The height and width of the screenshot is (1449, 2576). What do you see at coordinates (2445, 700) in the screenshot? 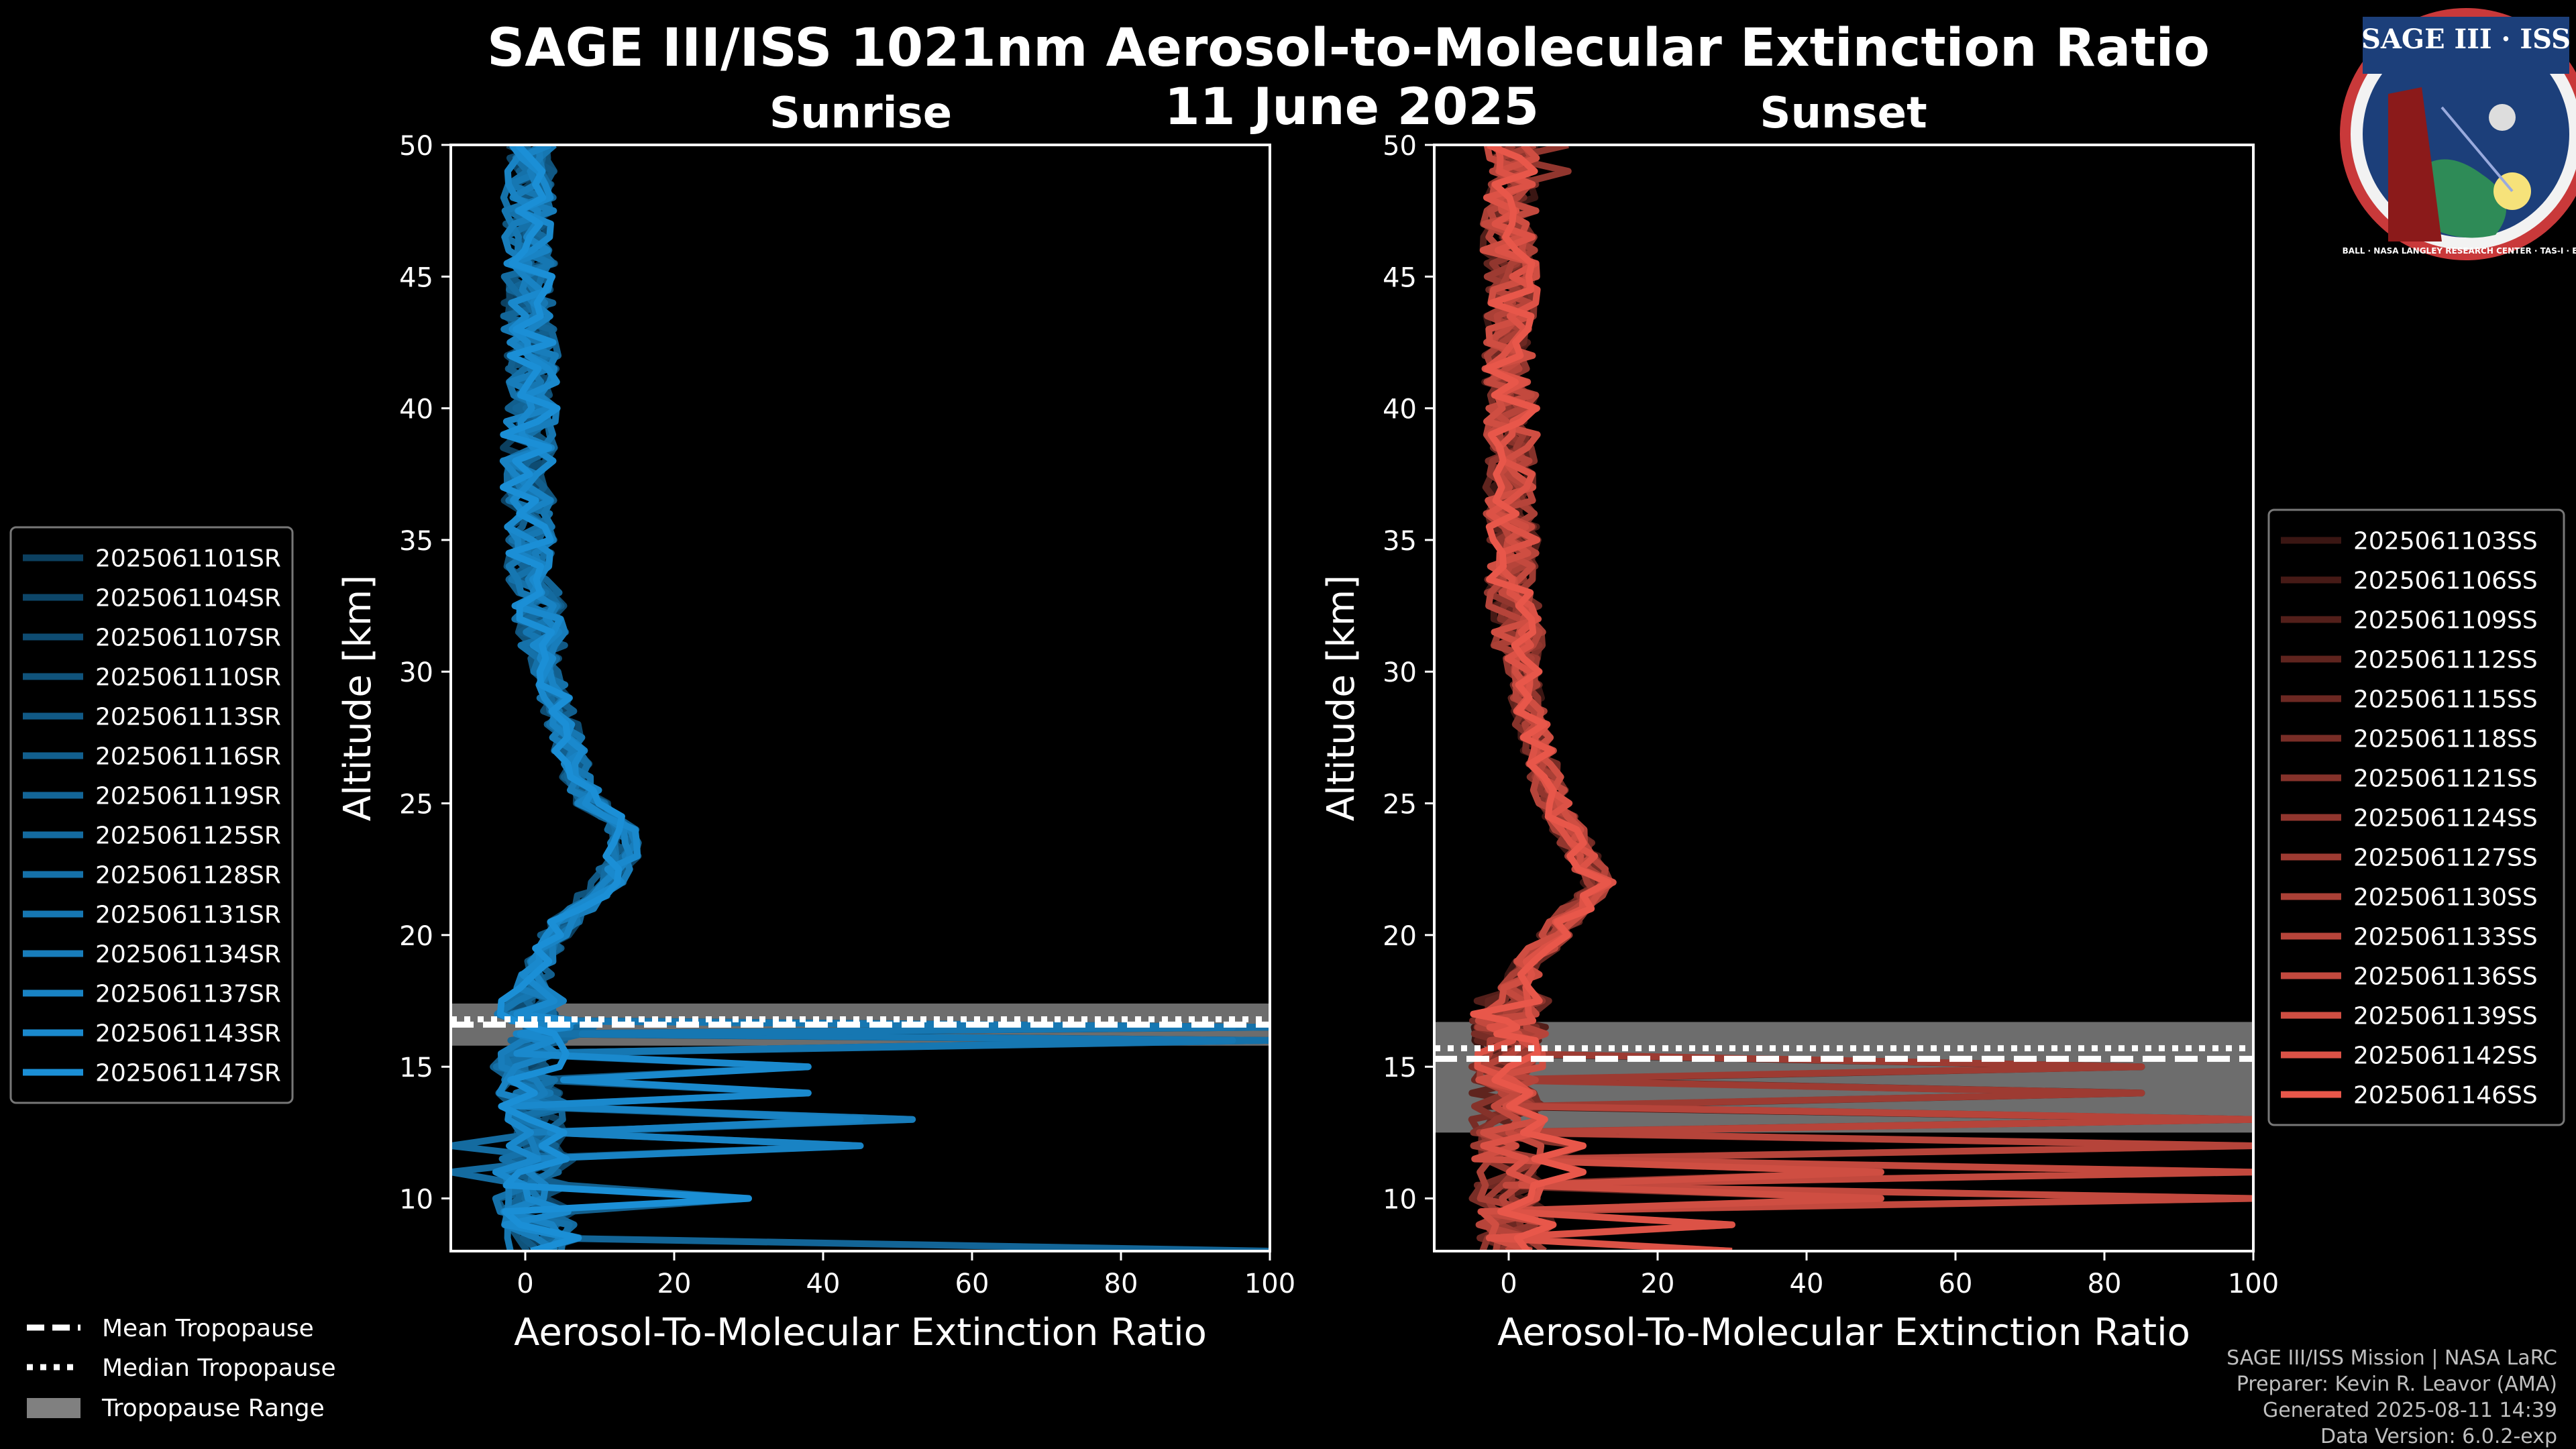
I see `legend-entry-2025061115SS: 2025061115SS` at bounding box center [2445, 700].